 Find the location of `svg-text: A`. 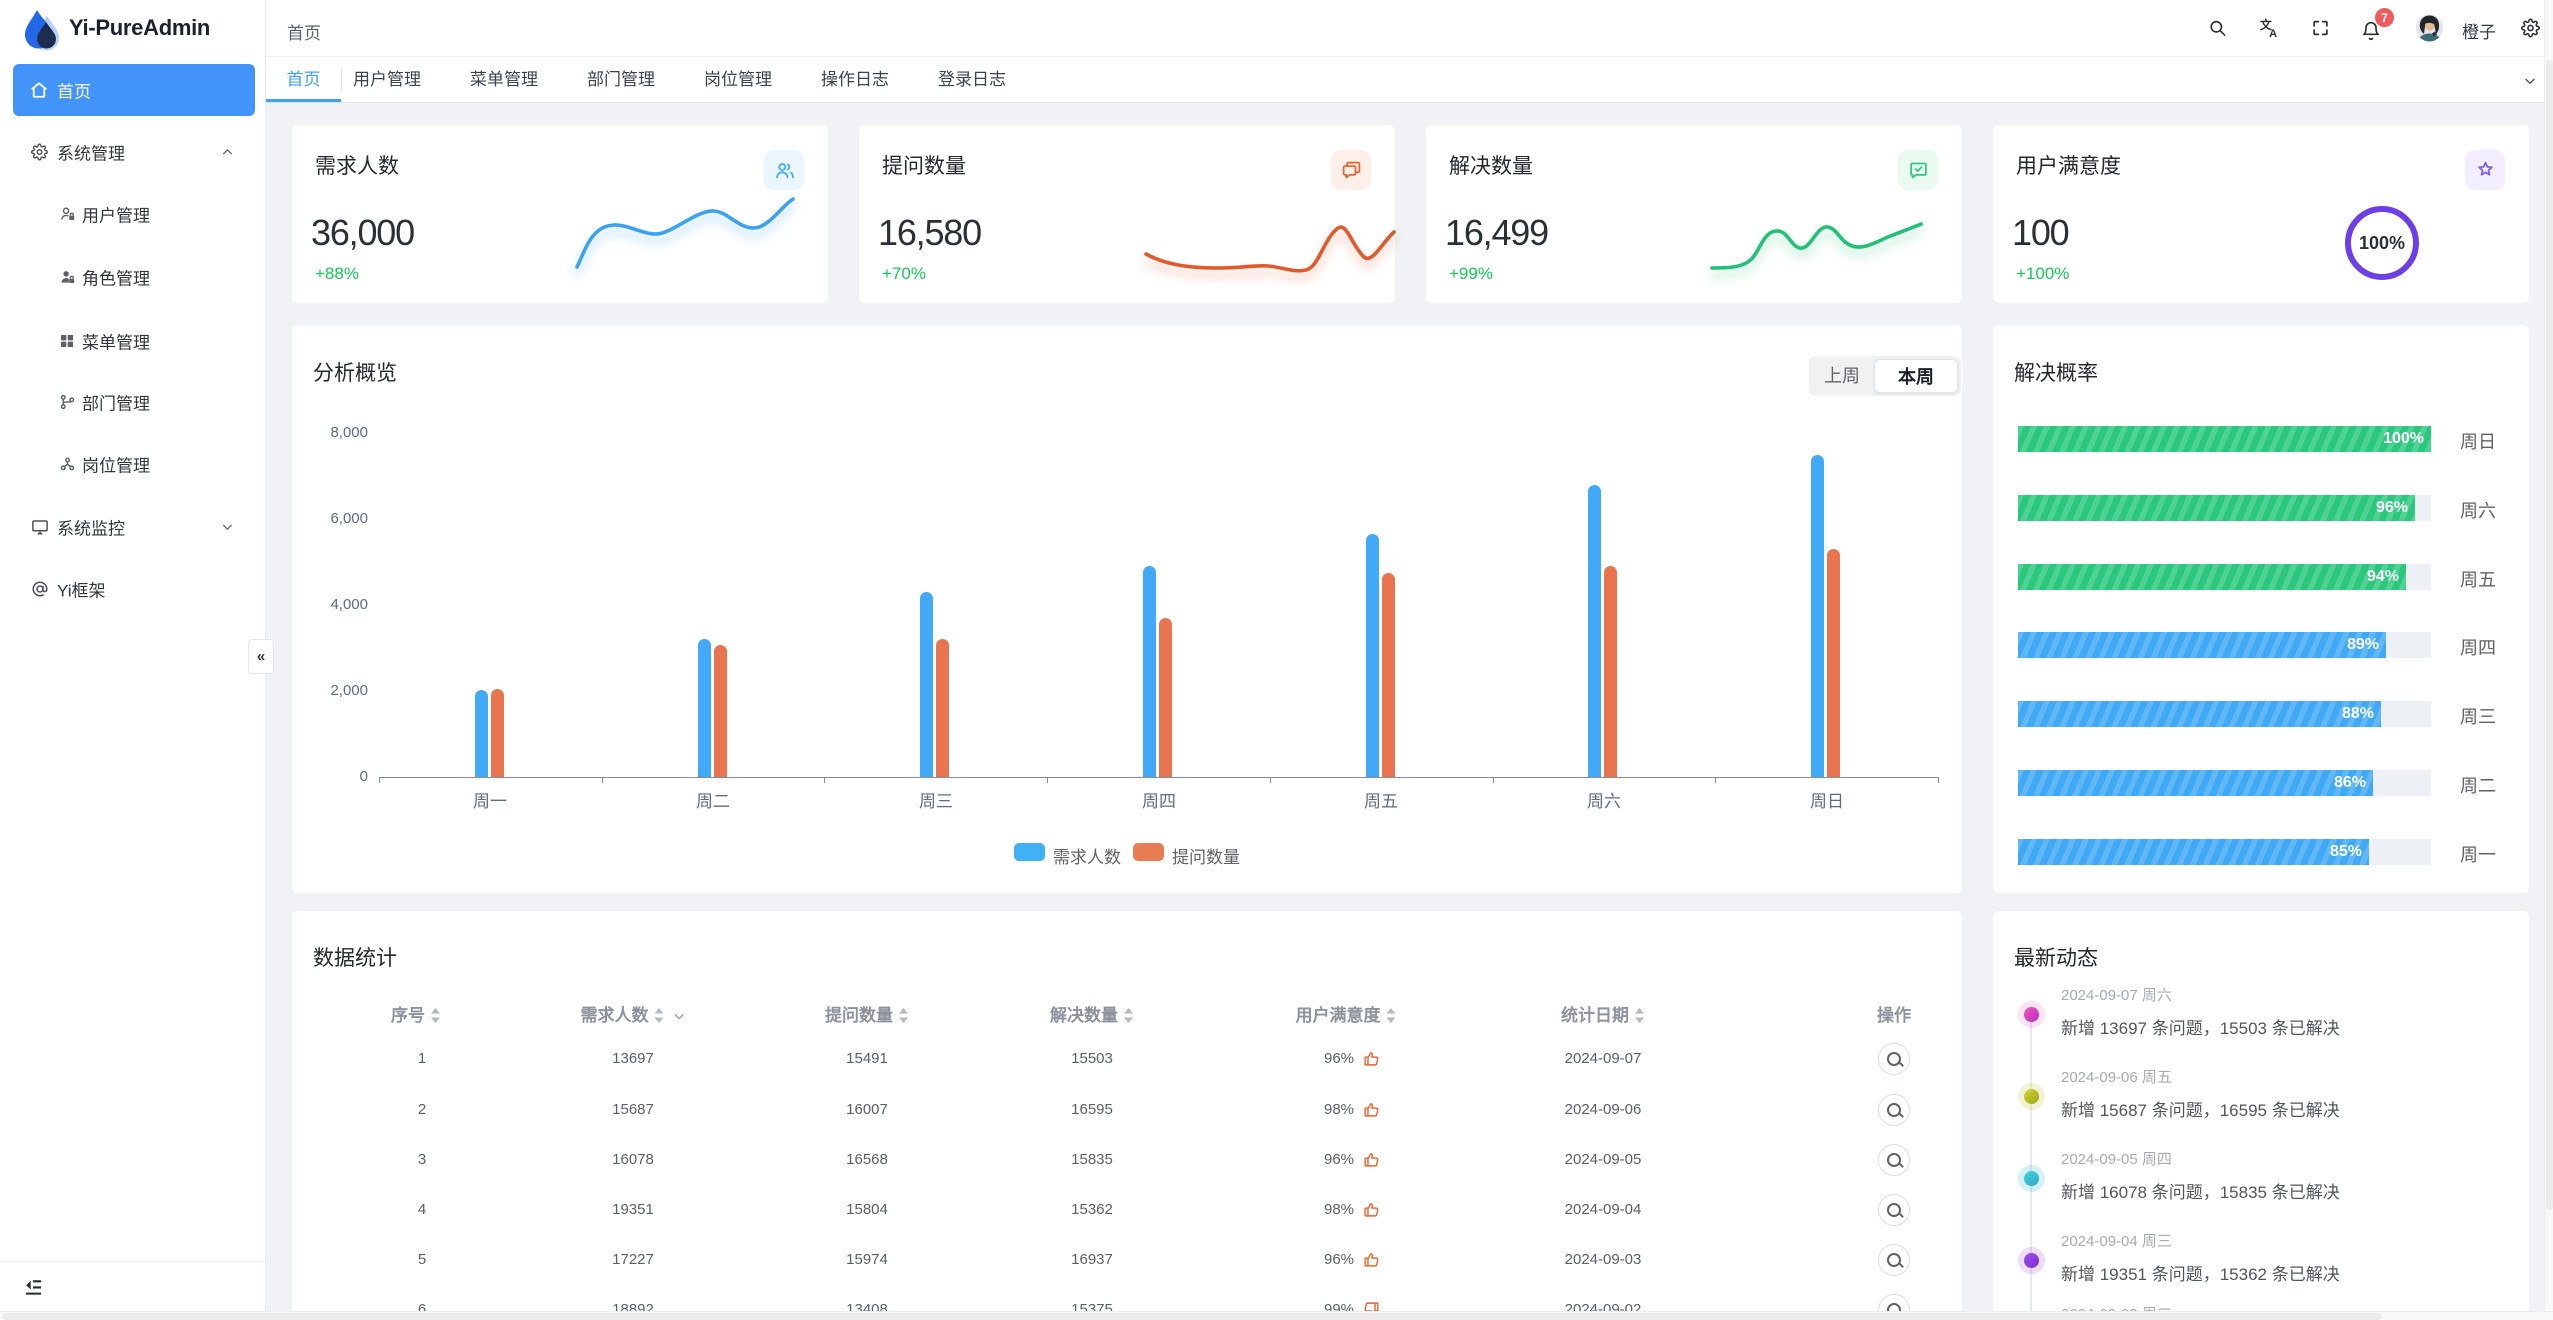

svg-text: A is located at coordinates (2273, 33).